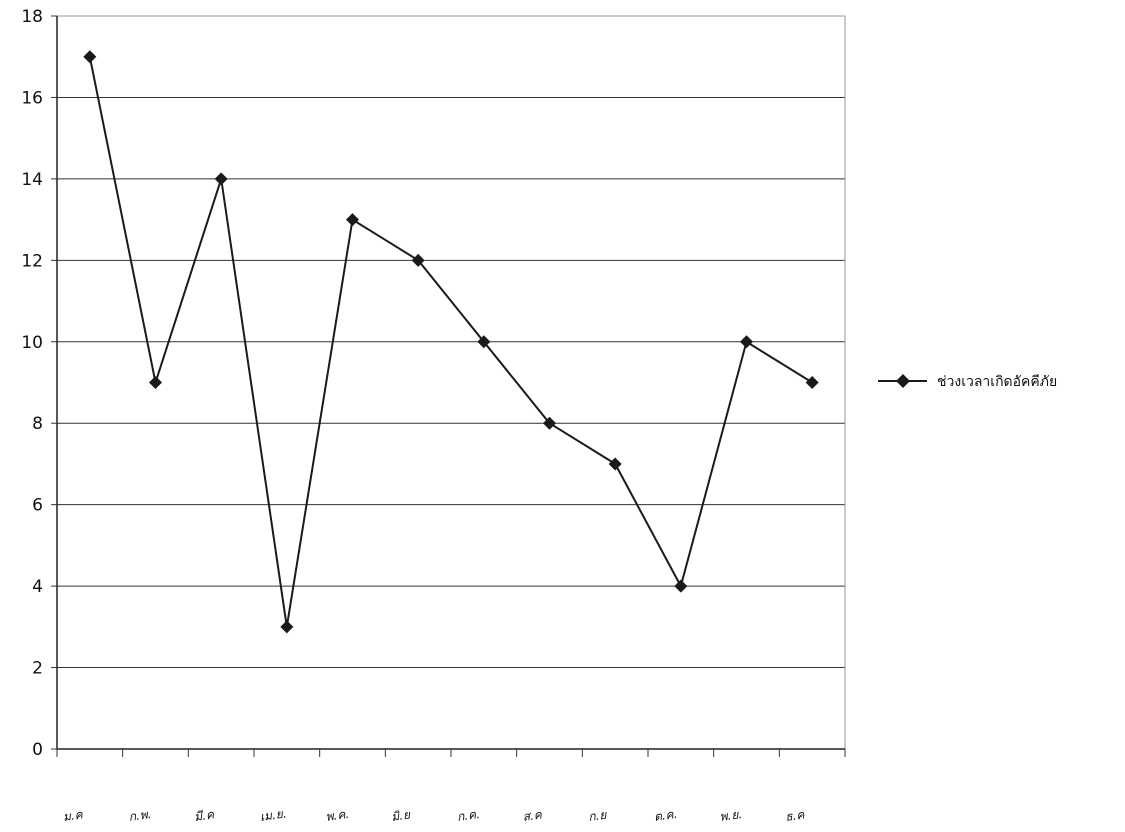 This screenshot has width=1125, height=832. I want to click on data-point-ก.ค., so click(484, 342).